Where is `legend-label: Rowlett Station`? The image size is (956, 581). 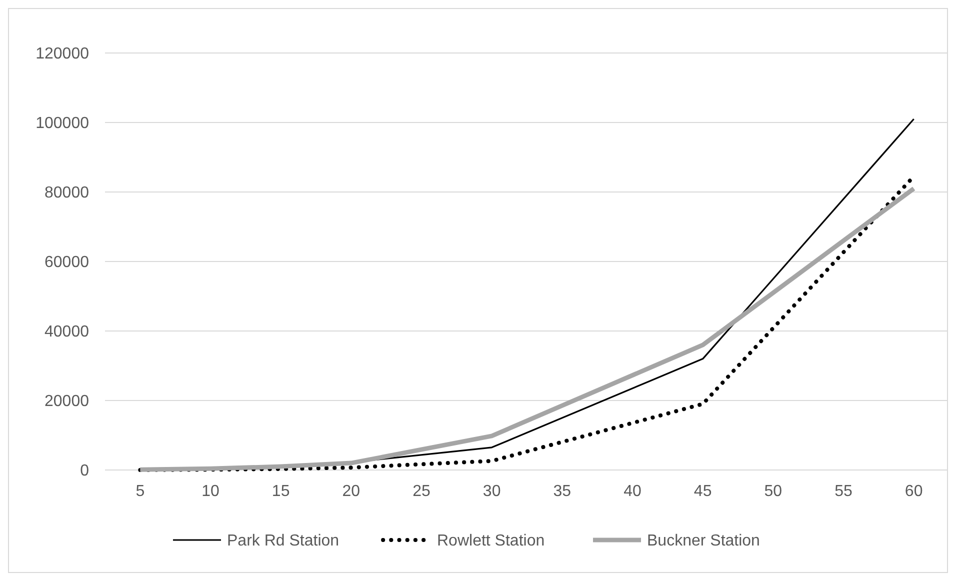
legend-label: Rowlett Station is located at coordinates (491, 541).